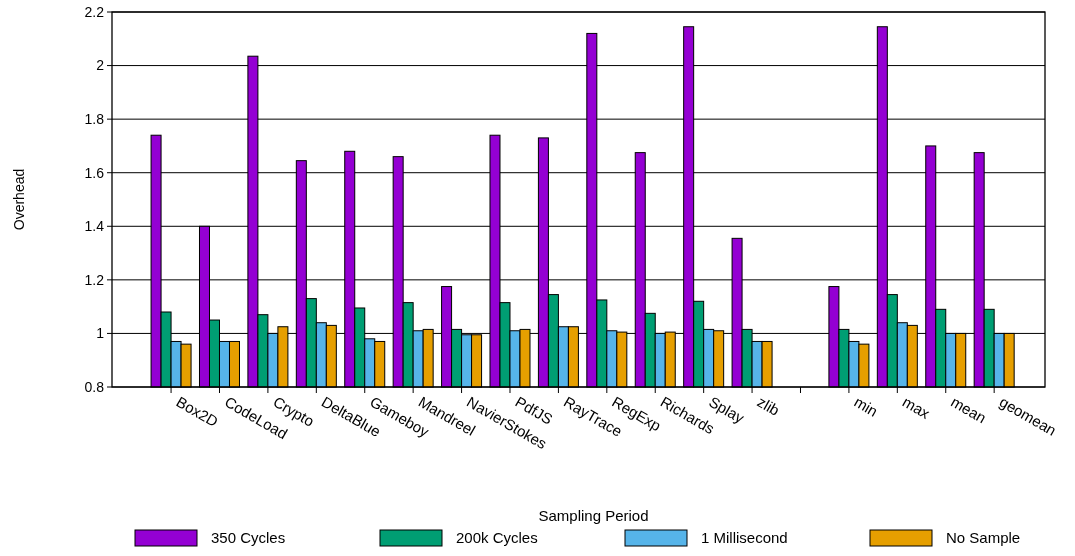 The width and height of the screenshot is (1075, 556). I want to click on y-tick-label: 1.8, so click(94, 119).